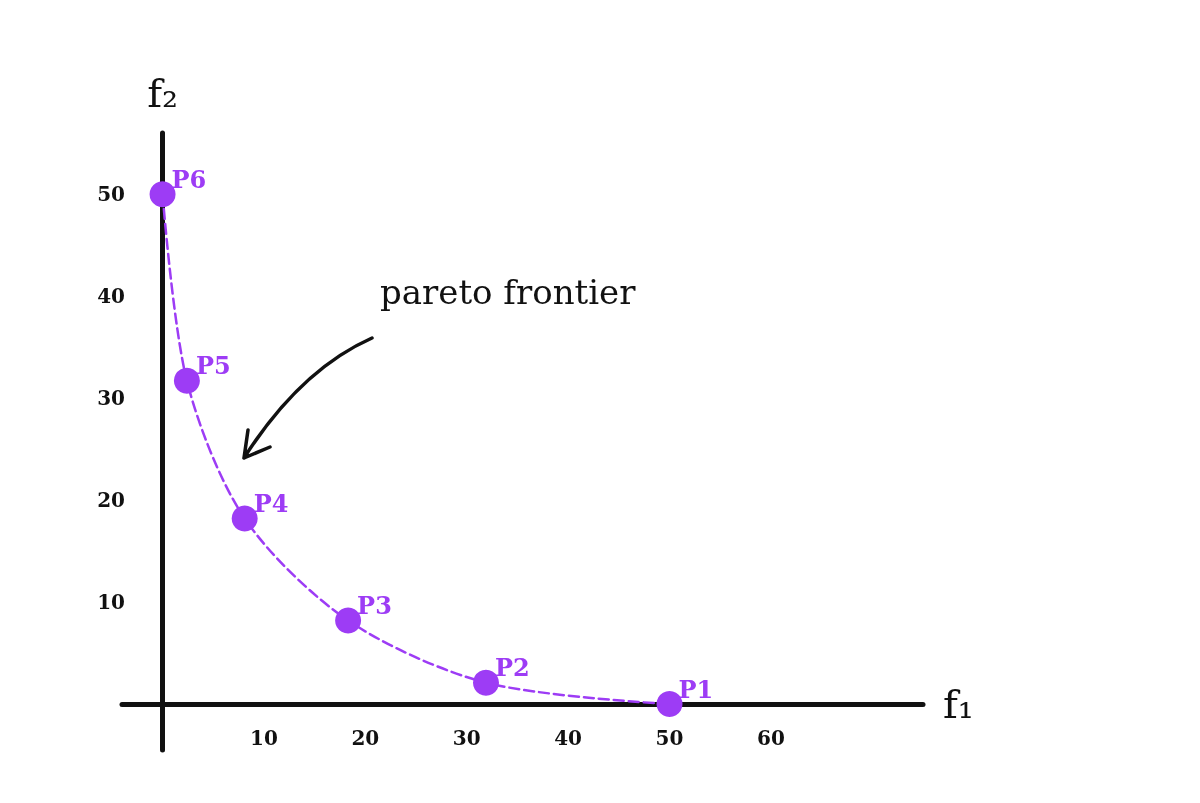  Describe the element at coordinates (111, 194) in the screenshot. I see `y-tick-label: 50` at that location.